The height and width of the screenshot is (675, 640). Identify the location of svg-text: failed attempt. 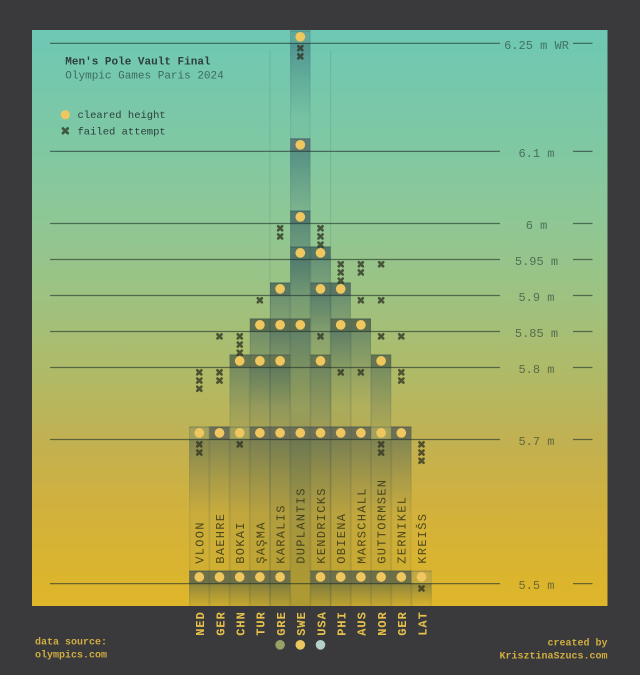
(122, 133).